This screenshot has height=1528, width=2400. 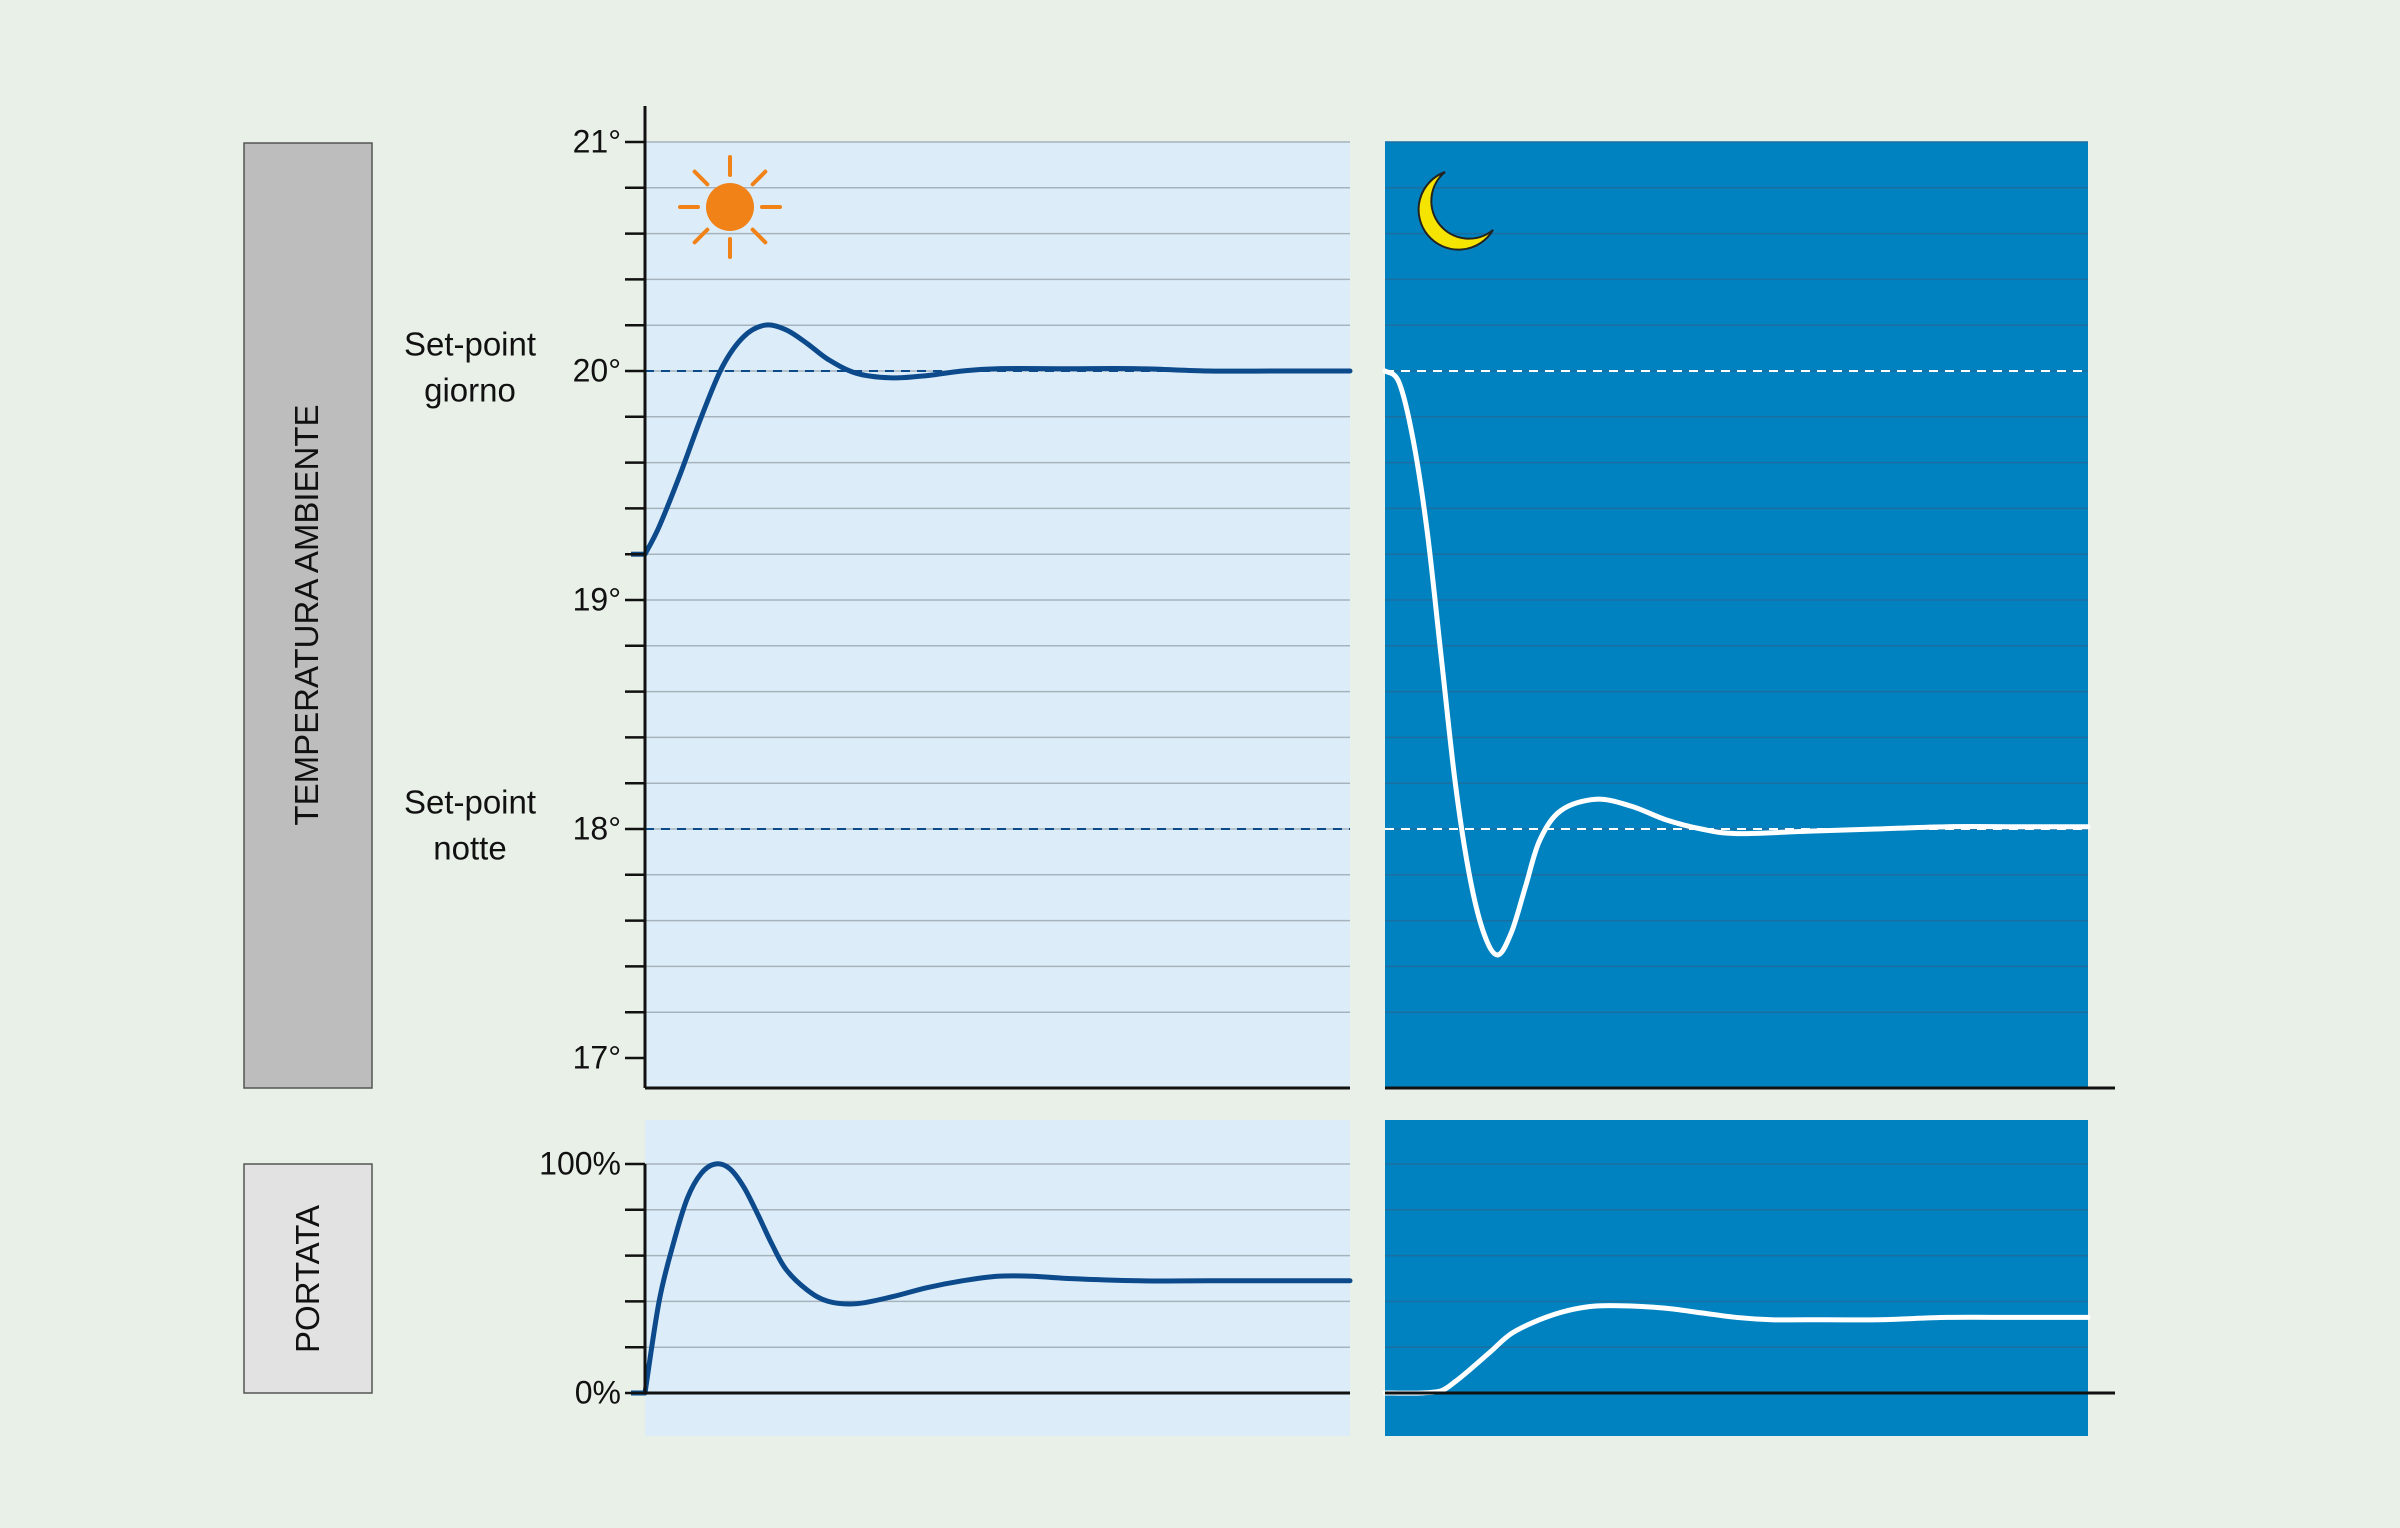 I want to click on flow-tick-label: 100%, so click(x=580, y=1163).